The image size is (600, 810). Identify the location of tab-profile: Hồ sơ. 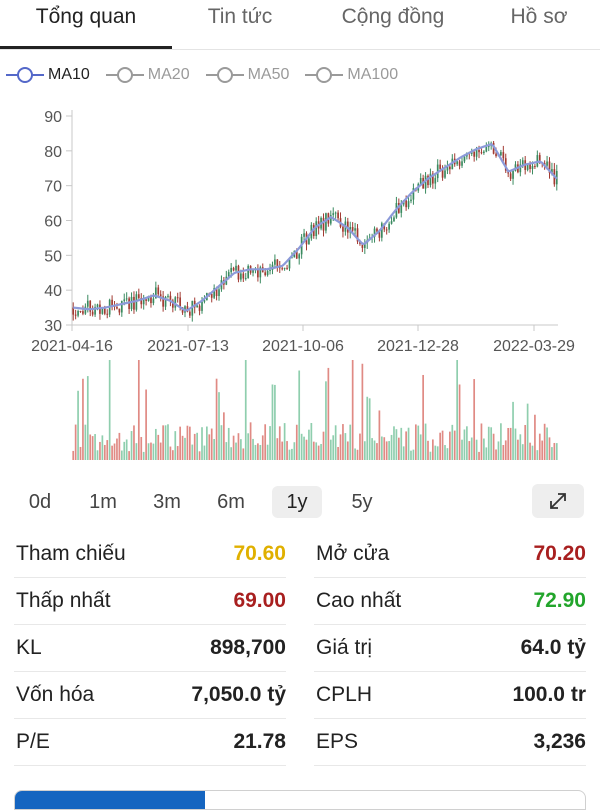
(539, 16).